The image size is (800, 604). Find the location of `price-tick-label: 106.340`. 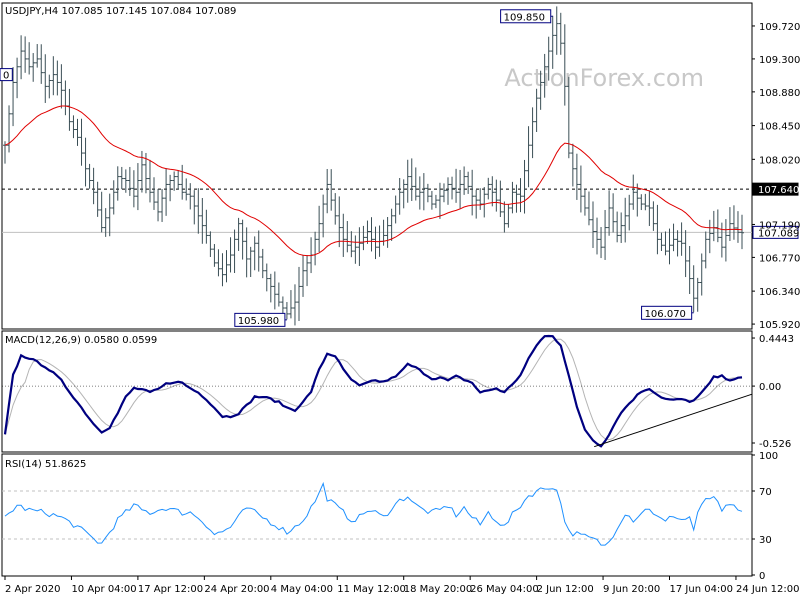

price-tick-label: 106.340 is located at coordinates (779, 292).